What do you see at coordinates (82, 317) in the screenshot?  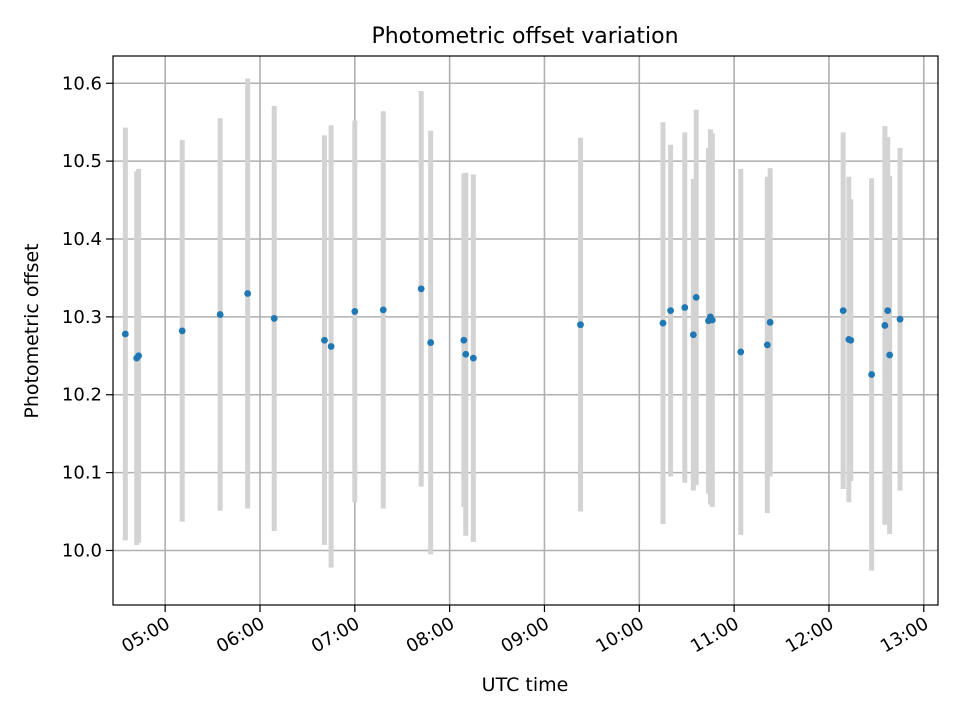 I see `y-tick-label: 10.3` at bounding box center [82, 317].